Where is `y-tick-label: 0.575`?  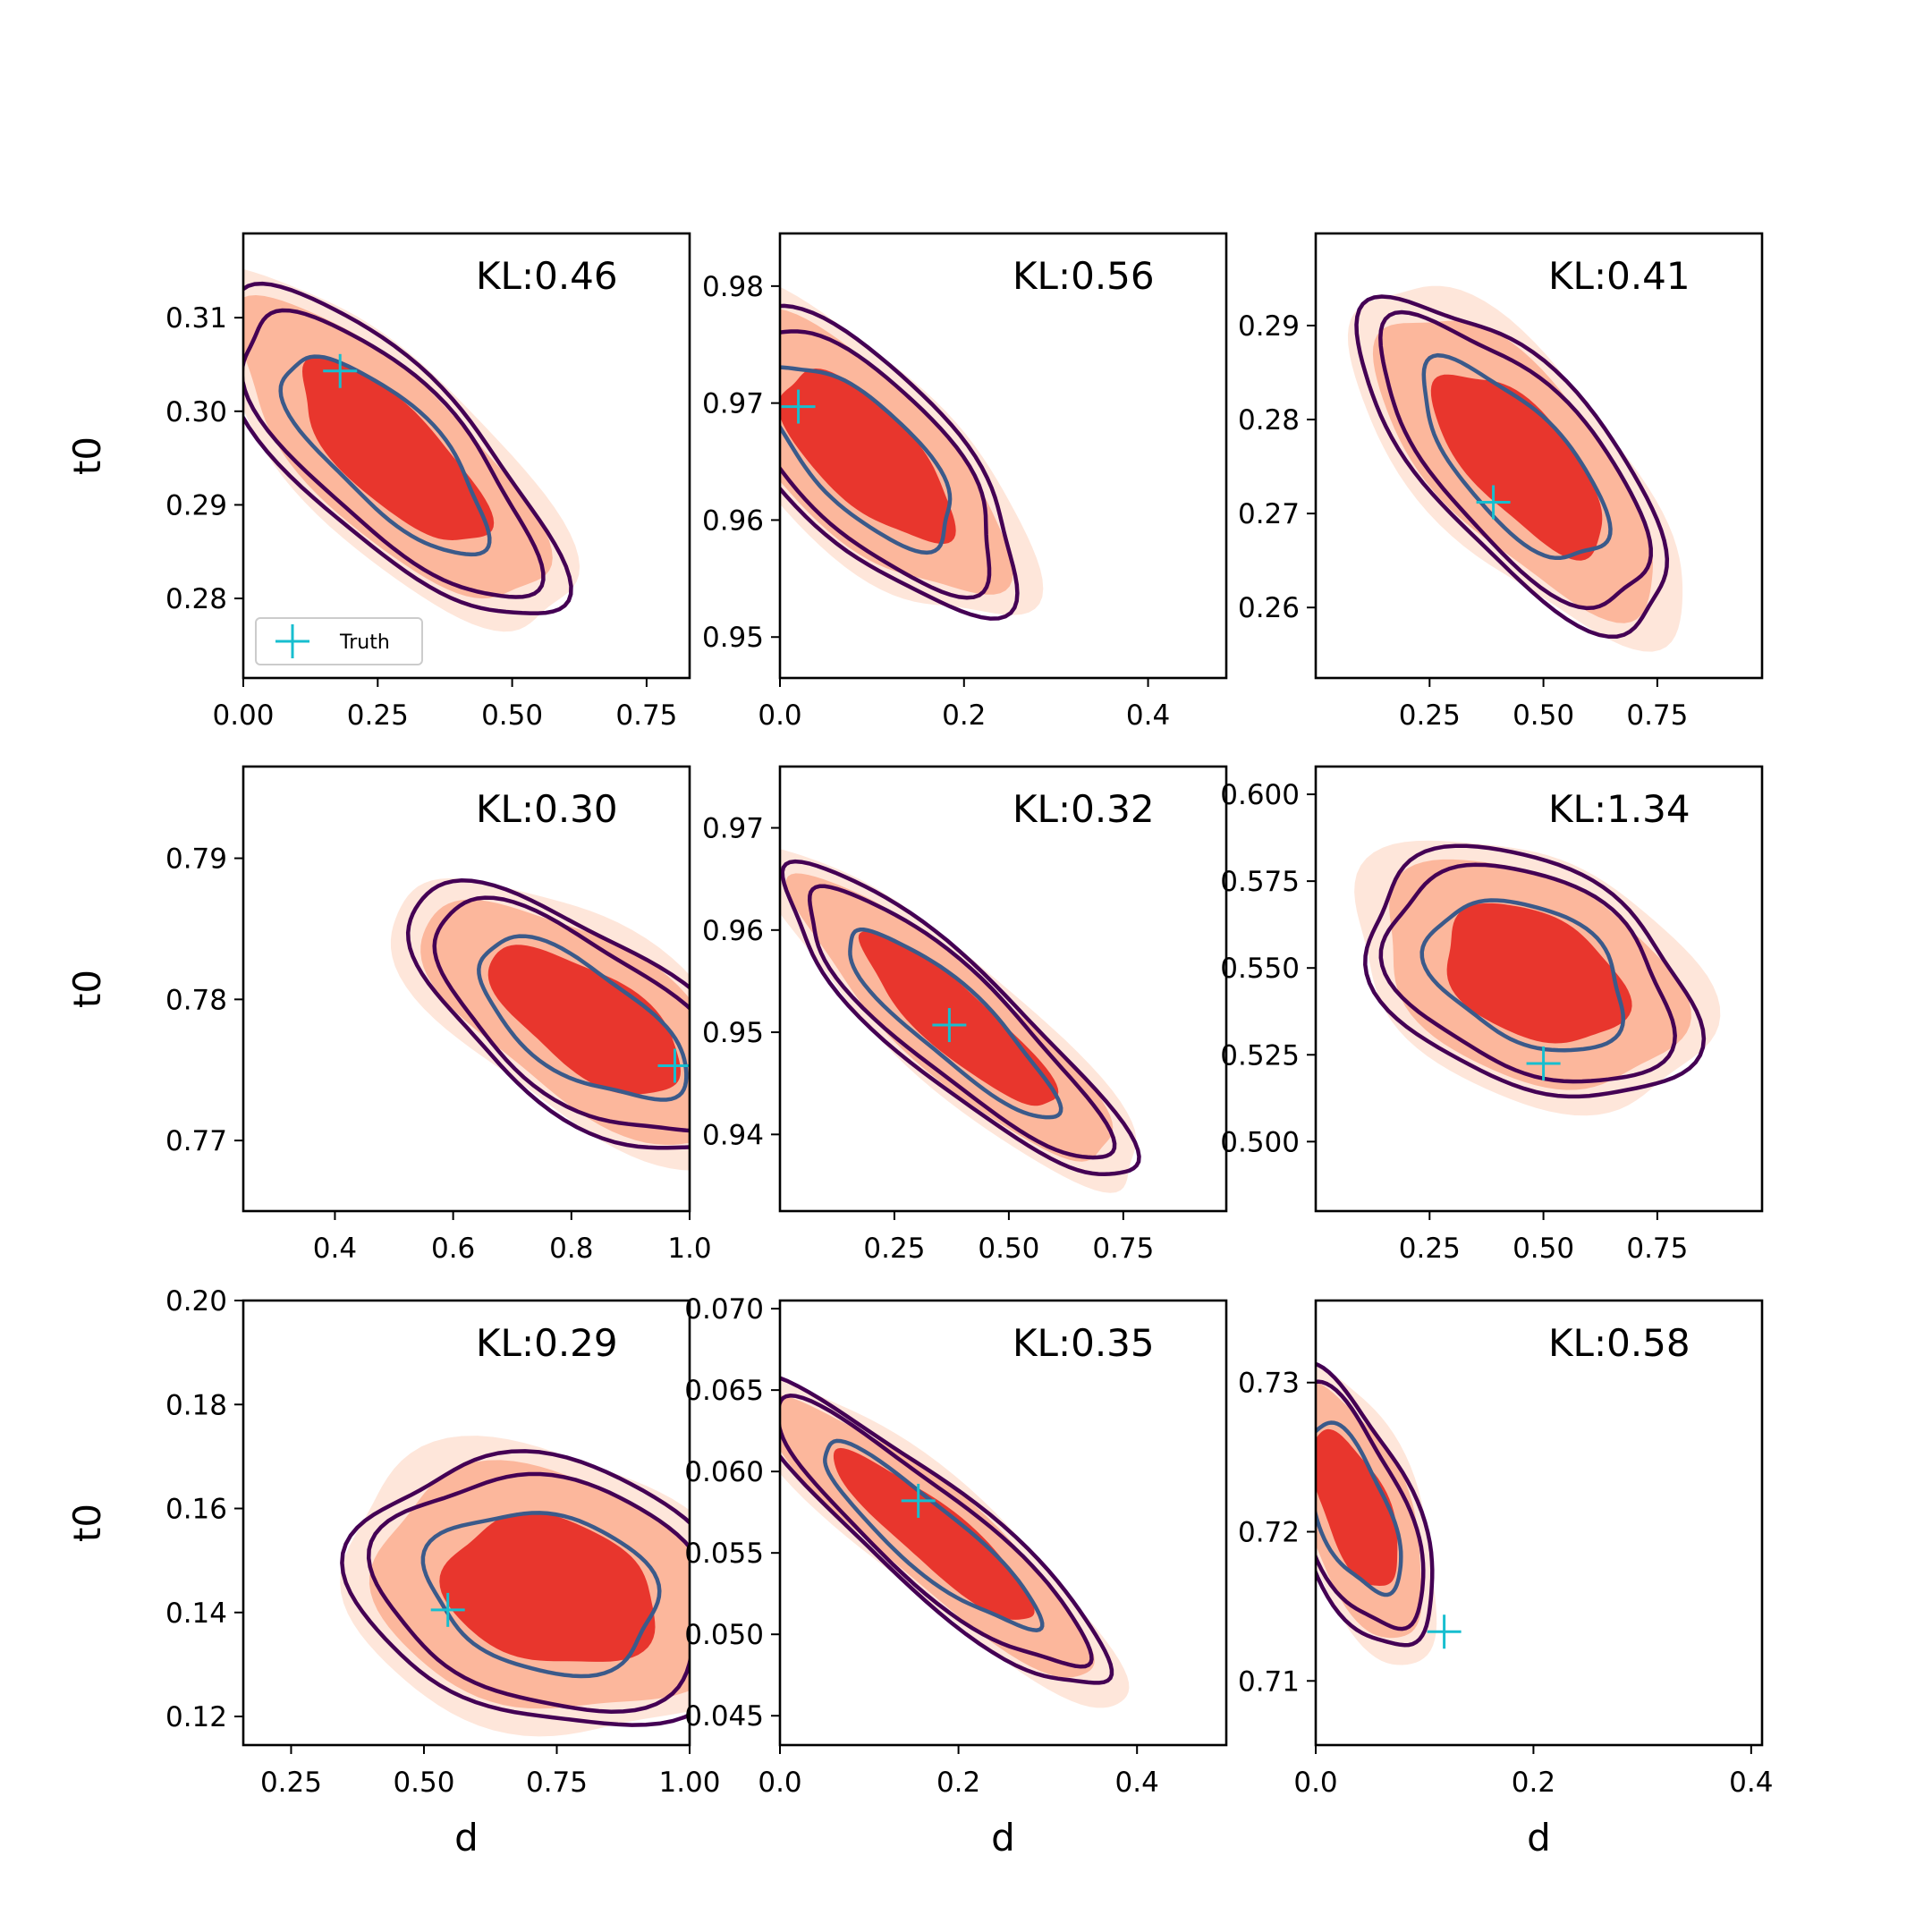
y-tick-label: 0.575 is located at coordinates (1260, 882).